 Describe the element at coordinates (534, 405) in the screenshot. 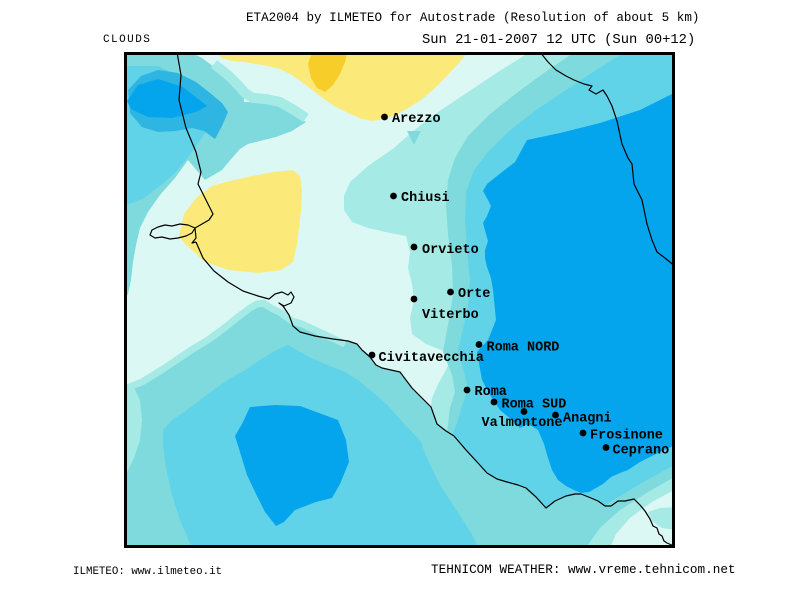

I see `svg-text: Roma SUD` at that location.